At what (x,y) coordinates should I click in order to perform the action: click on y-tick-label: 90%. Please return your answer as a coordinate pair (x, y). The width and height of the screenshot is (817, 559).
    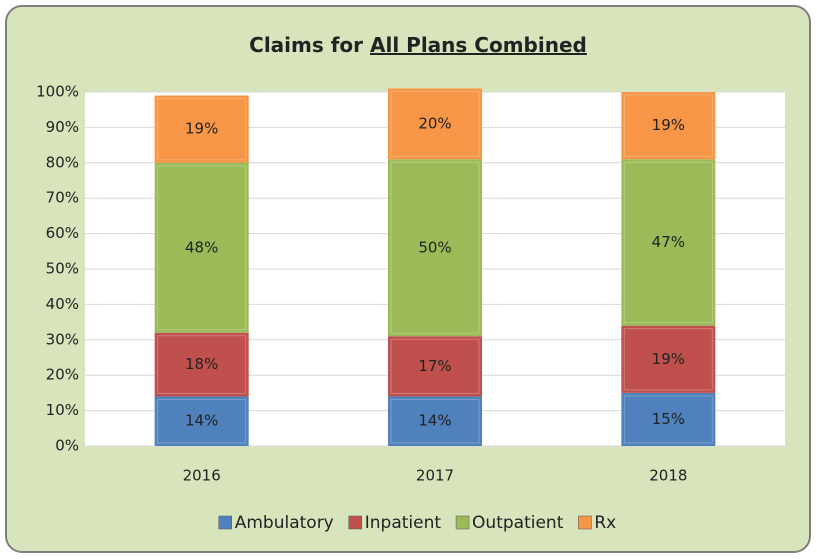
    Looking at the image, I should click on (62, 127).